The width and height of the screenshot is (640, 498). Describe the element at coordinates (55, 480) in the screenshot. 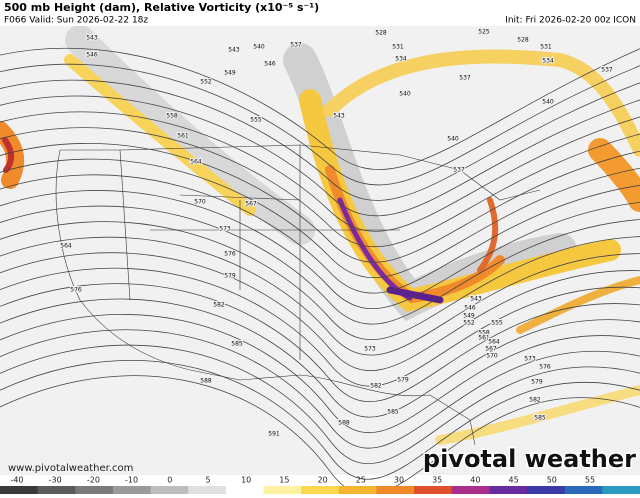

I see `colorbar-label: -30` at that location.